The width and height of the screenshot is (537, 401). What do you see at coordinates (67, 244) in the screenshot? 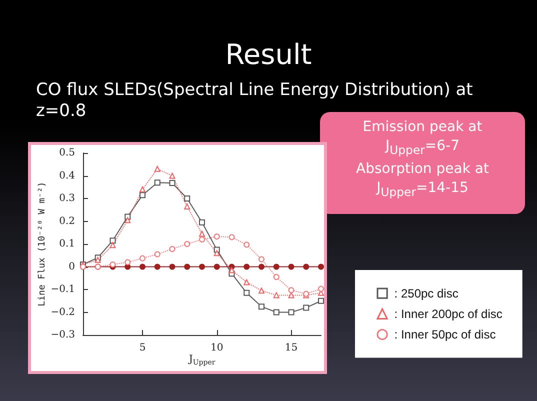
I see `y-tick-label: 0.1` at bounding box center [67, 244].